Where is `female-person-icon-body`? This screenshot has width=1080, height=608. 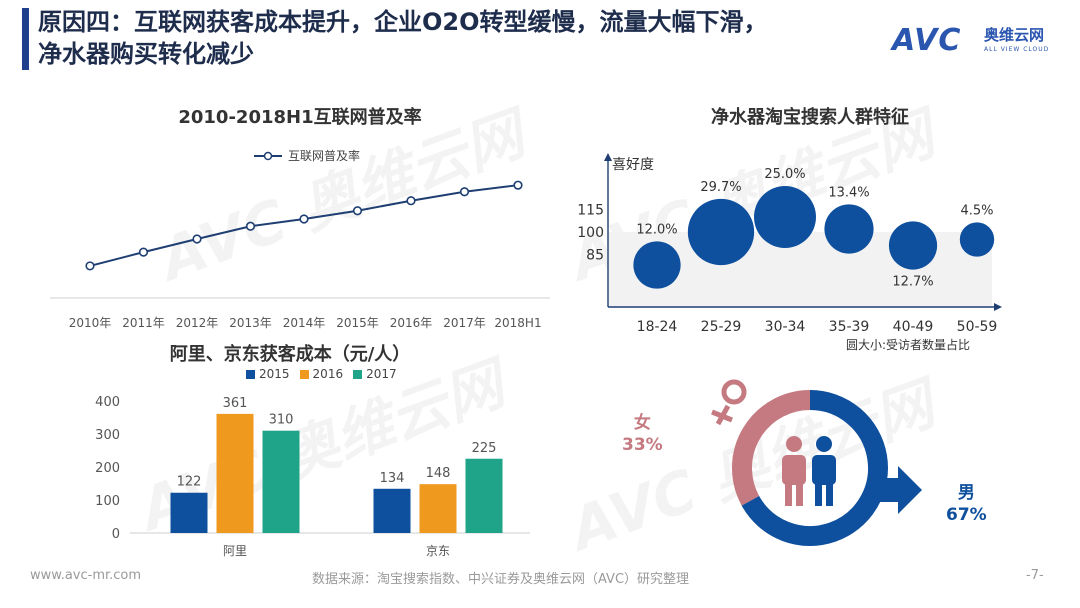
female-person-icon-body is located at coordinates (794, 470).